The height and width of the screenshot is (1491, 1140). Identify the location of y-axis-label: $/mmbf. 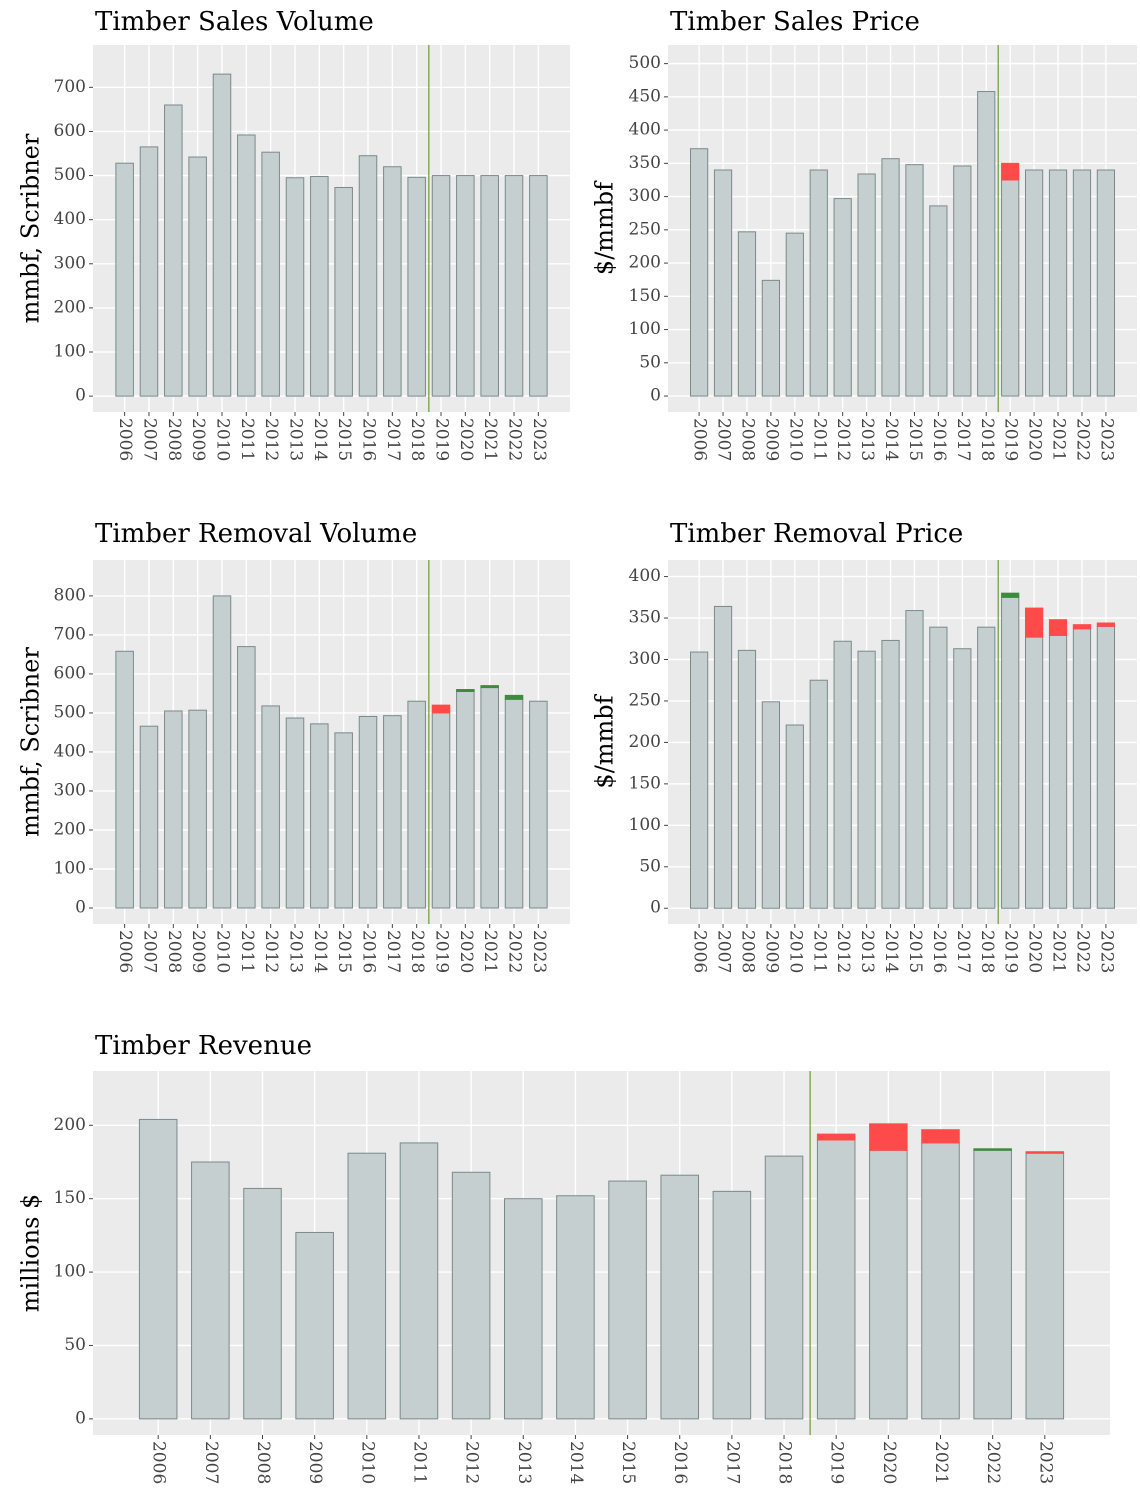
(605, 740).